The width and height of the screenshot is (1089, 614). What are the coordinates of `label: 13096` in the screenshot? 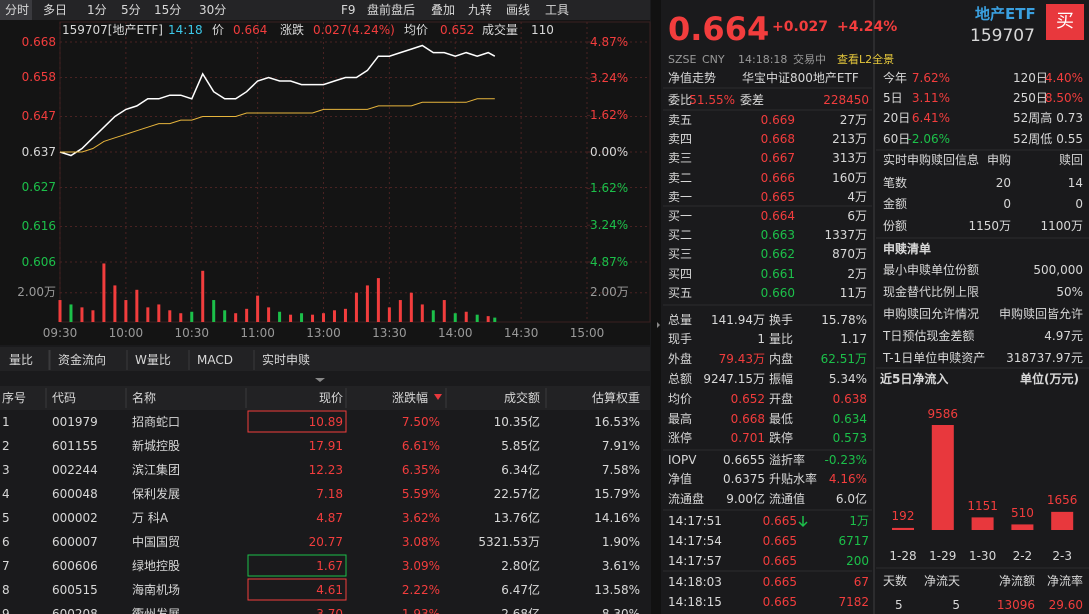 It's located at (1015, 604).